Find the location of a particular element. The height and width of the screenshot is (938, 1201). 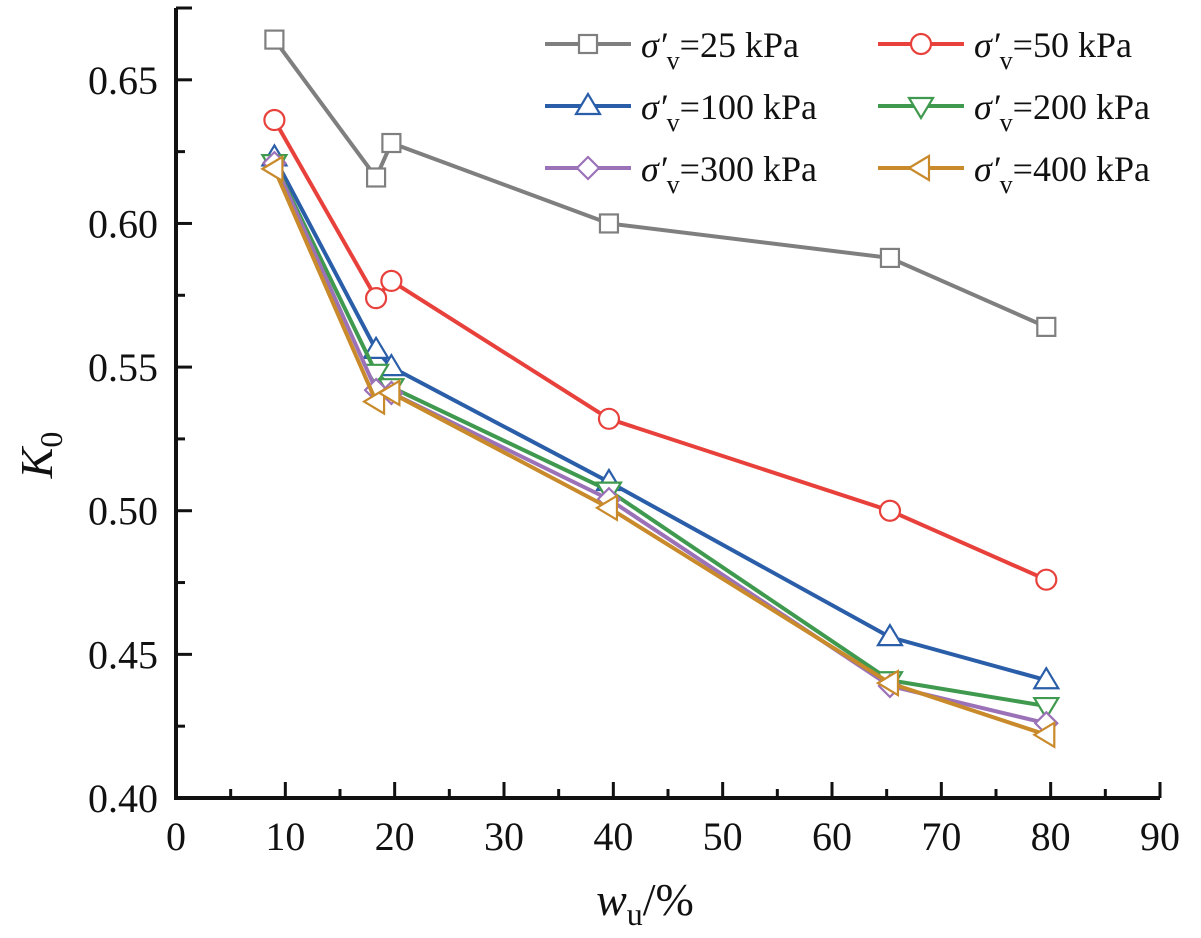

x-axis-title-sub: u is located at coordinates (635, 914).